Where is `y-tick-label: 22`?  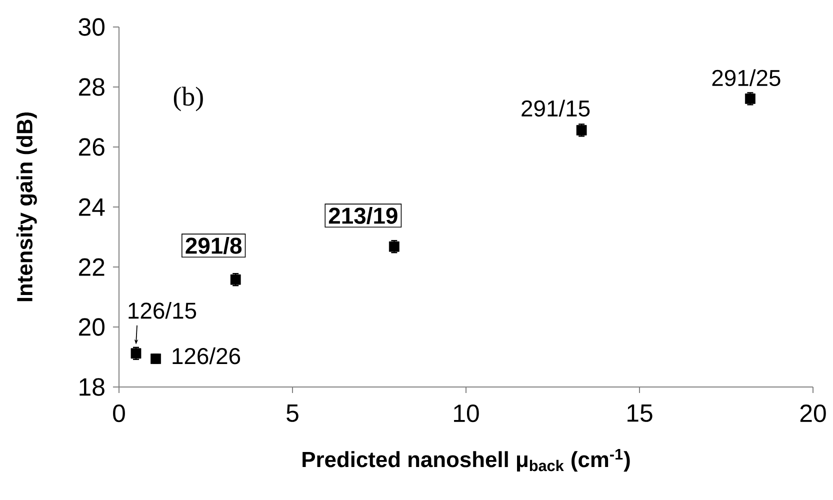
y-tick-label: 22 is located at coordinates (91, 267).